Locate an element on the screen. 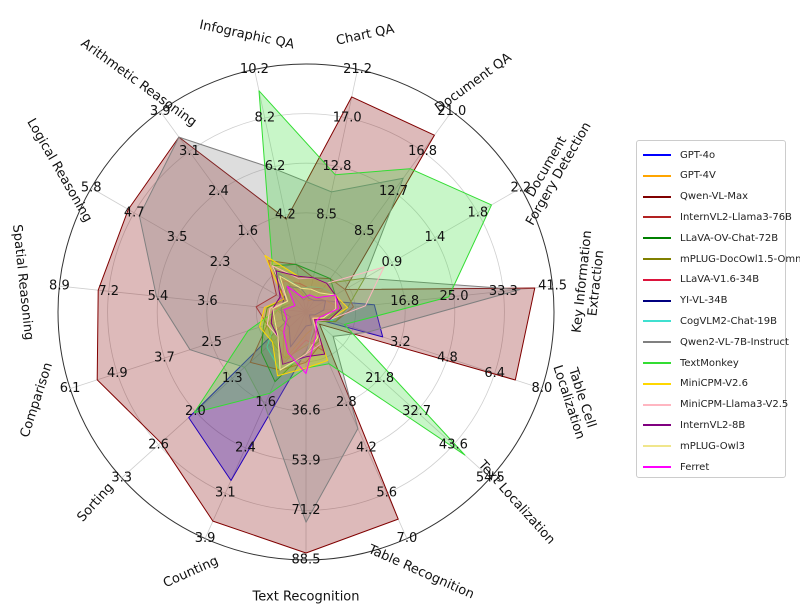 Image resolution: width=800 pixels, height=615 pixels. legend-item: Ferret is located at coordinates (676, 467).